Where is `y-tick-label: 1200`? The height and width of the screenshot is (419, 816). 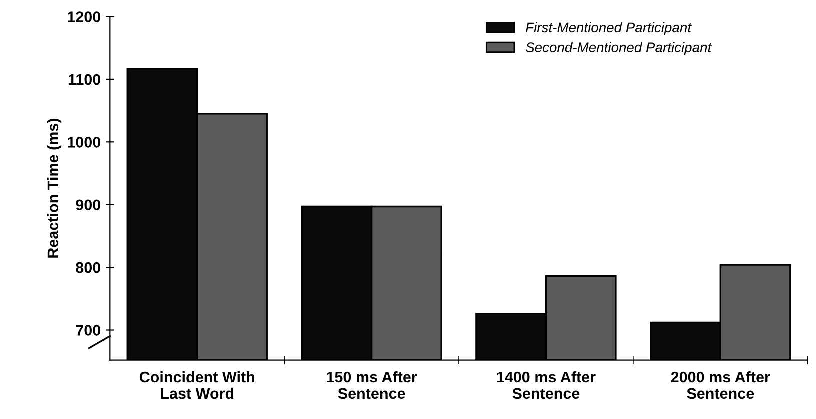 y-tick-label: 1200 is located at coordinates (84, 17).